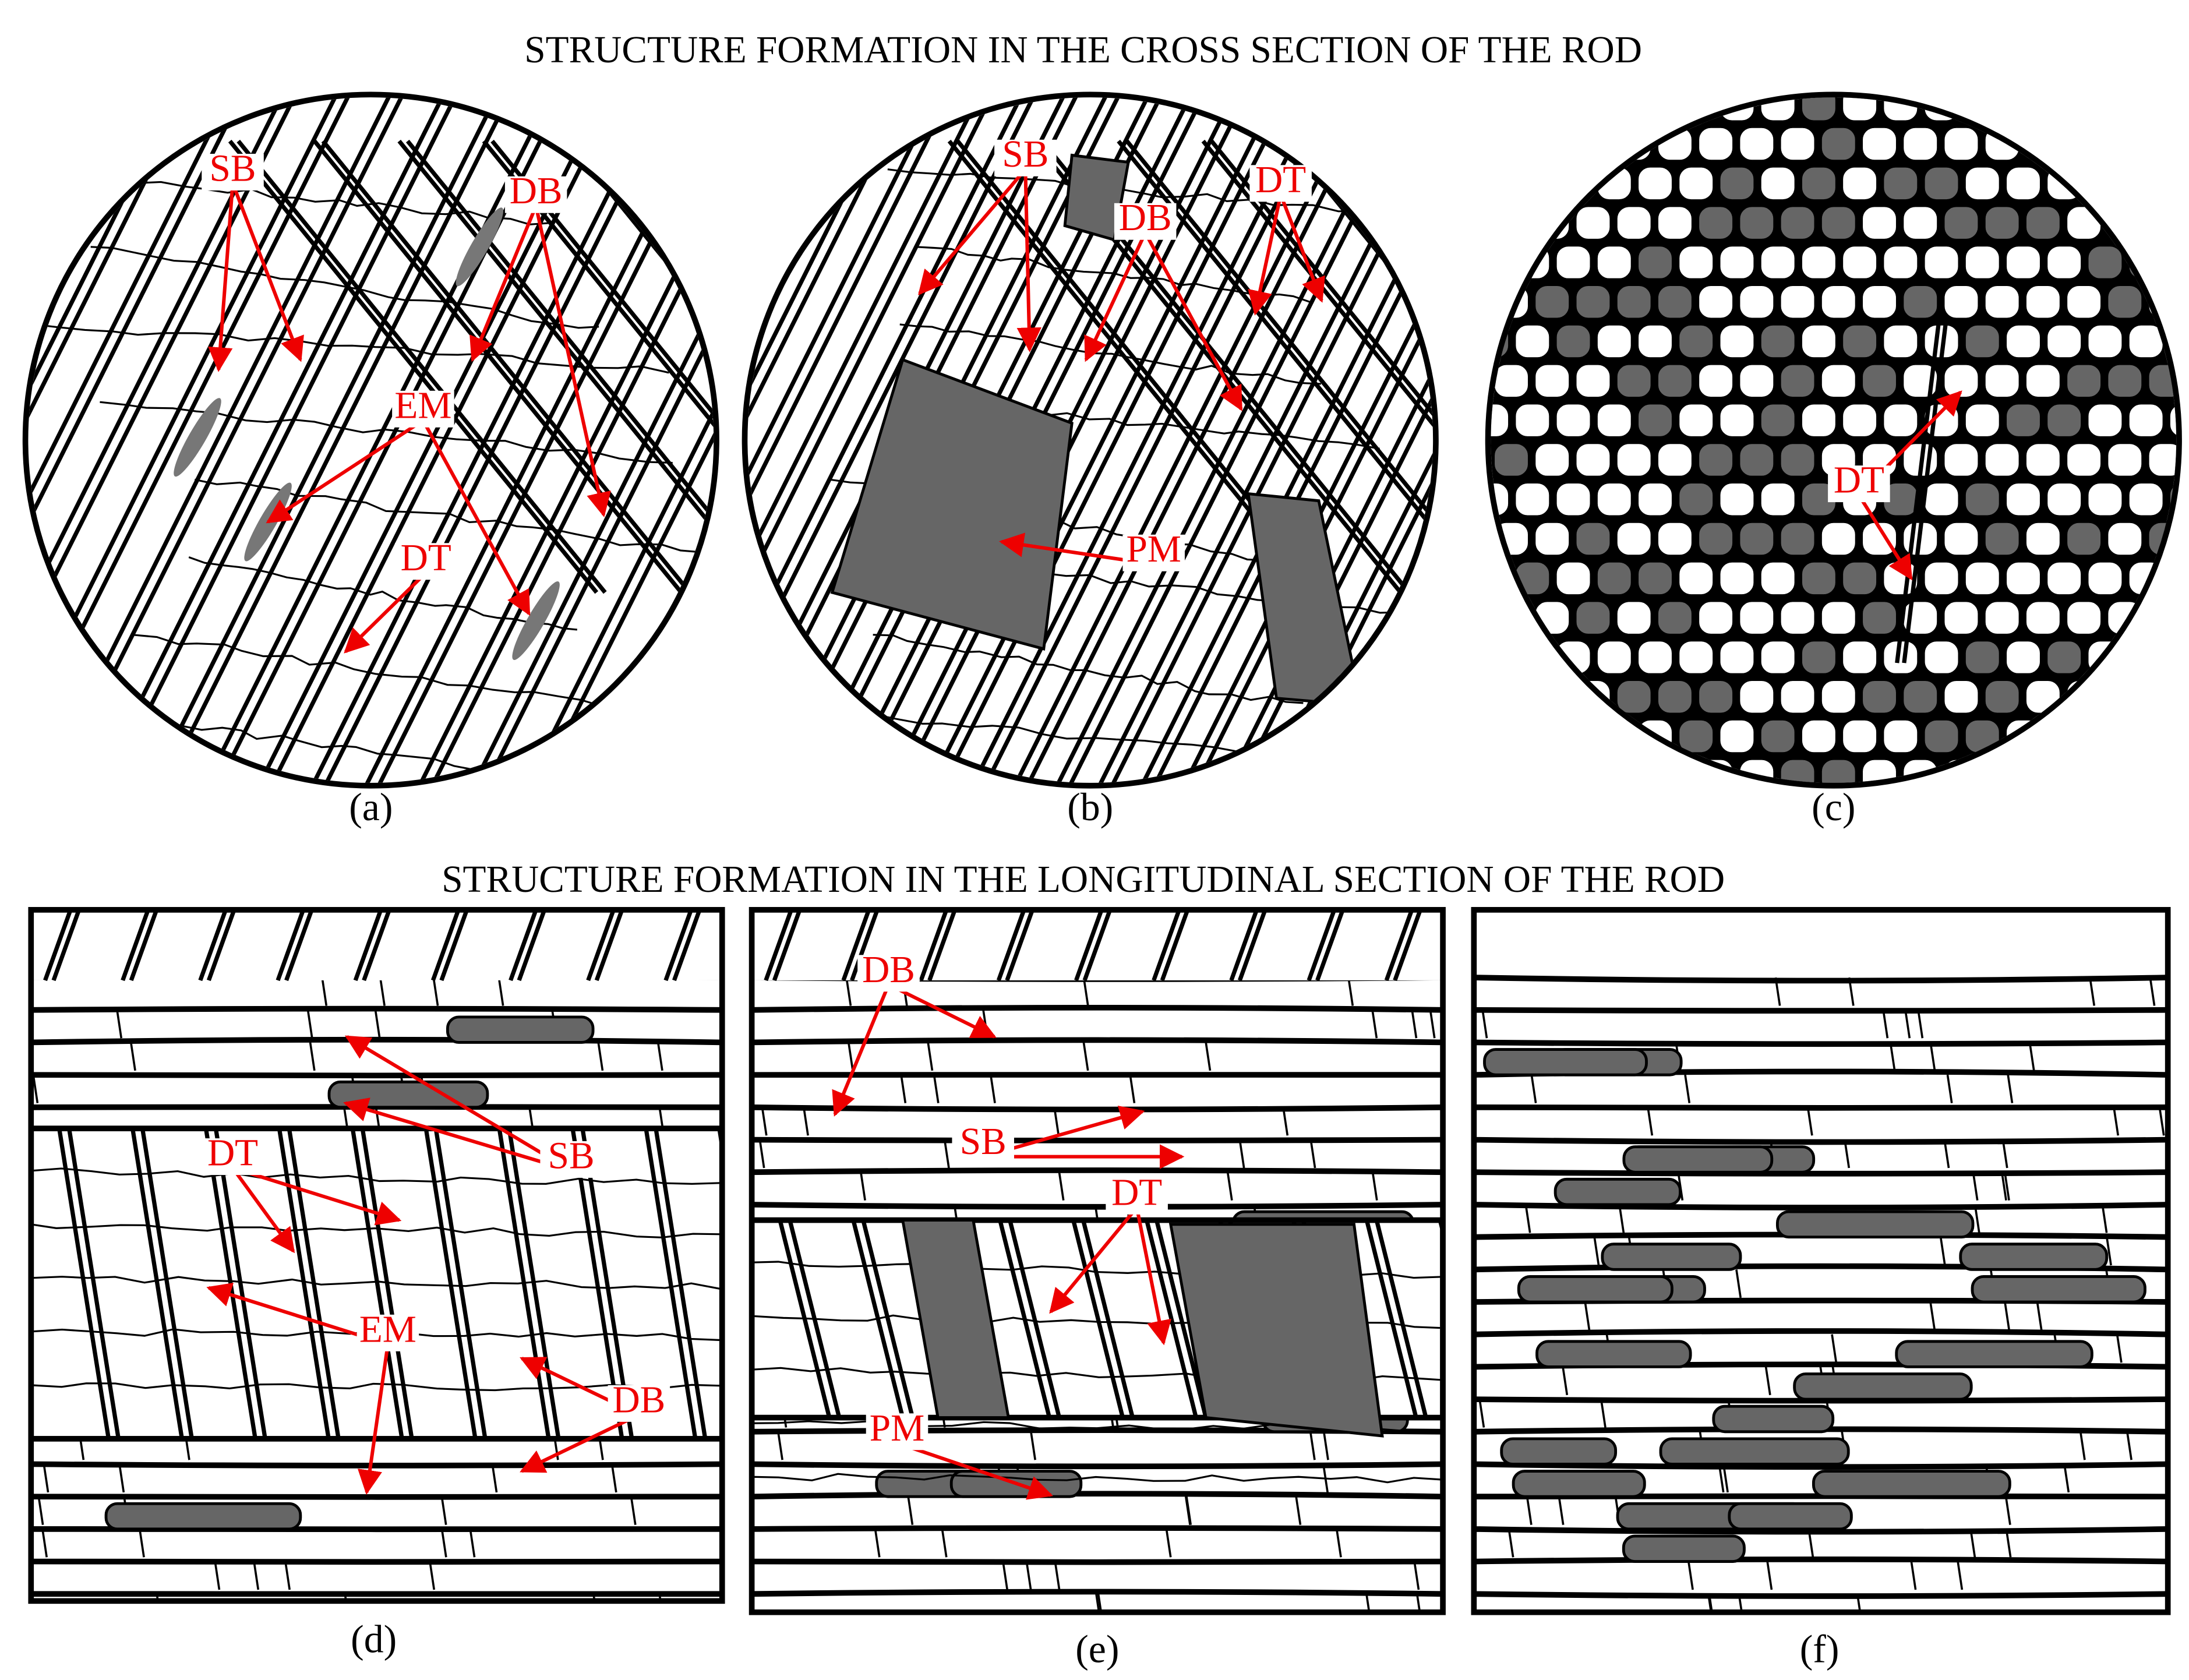 The image size is (2189, 1680). Describe the element at coordinates (351, 348) in the screenshot. I see `boundary` at that location.